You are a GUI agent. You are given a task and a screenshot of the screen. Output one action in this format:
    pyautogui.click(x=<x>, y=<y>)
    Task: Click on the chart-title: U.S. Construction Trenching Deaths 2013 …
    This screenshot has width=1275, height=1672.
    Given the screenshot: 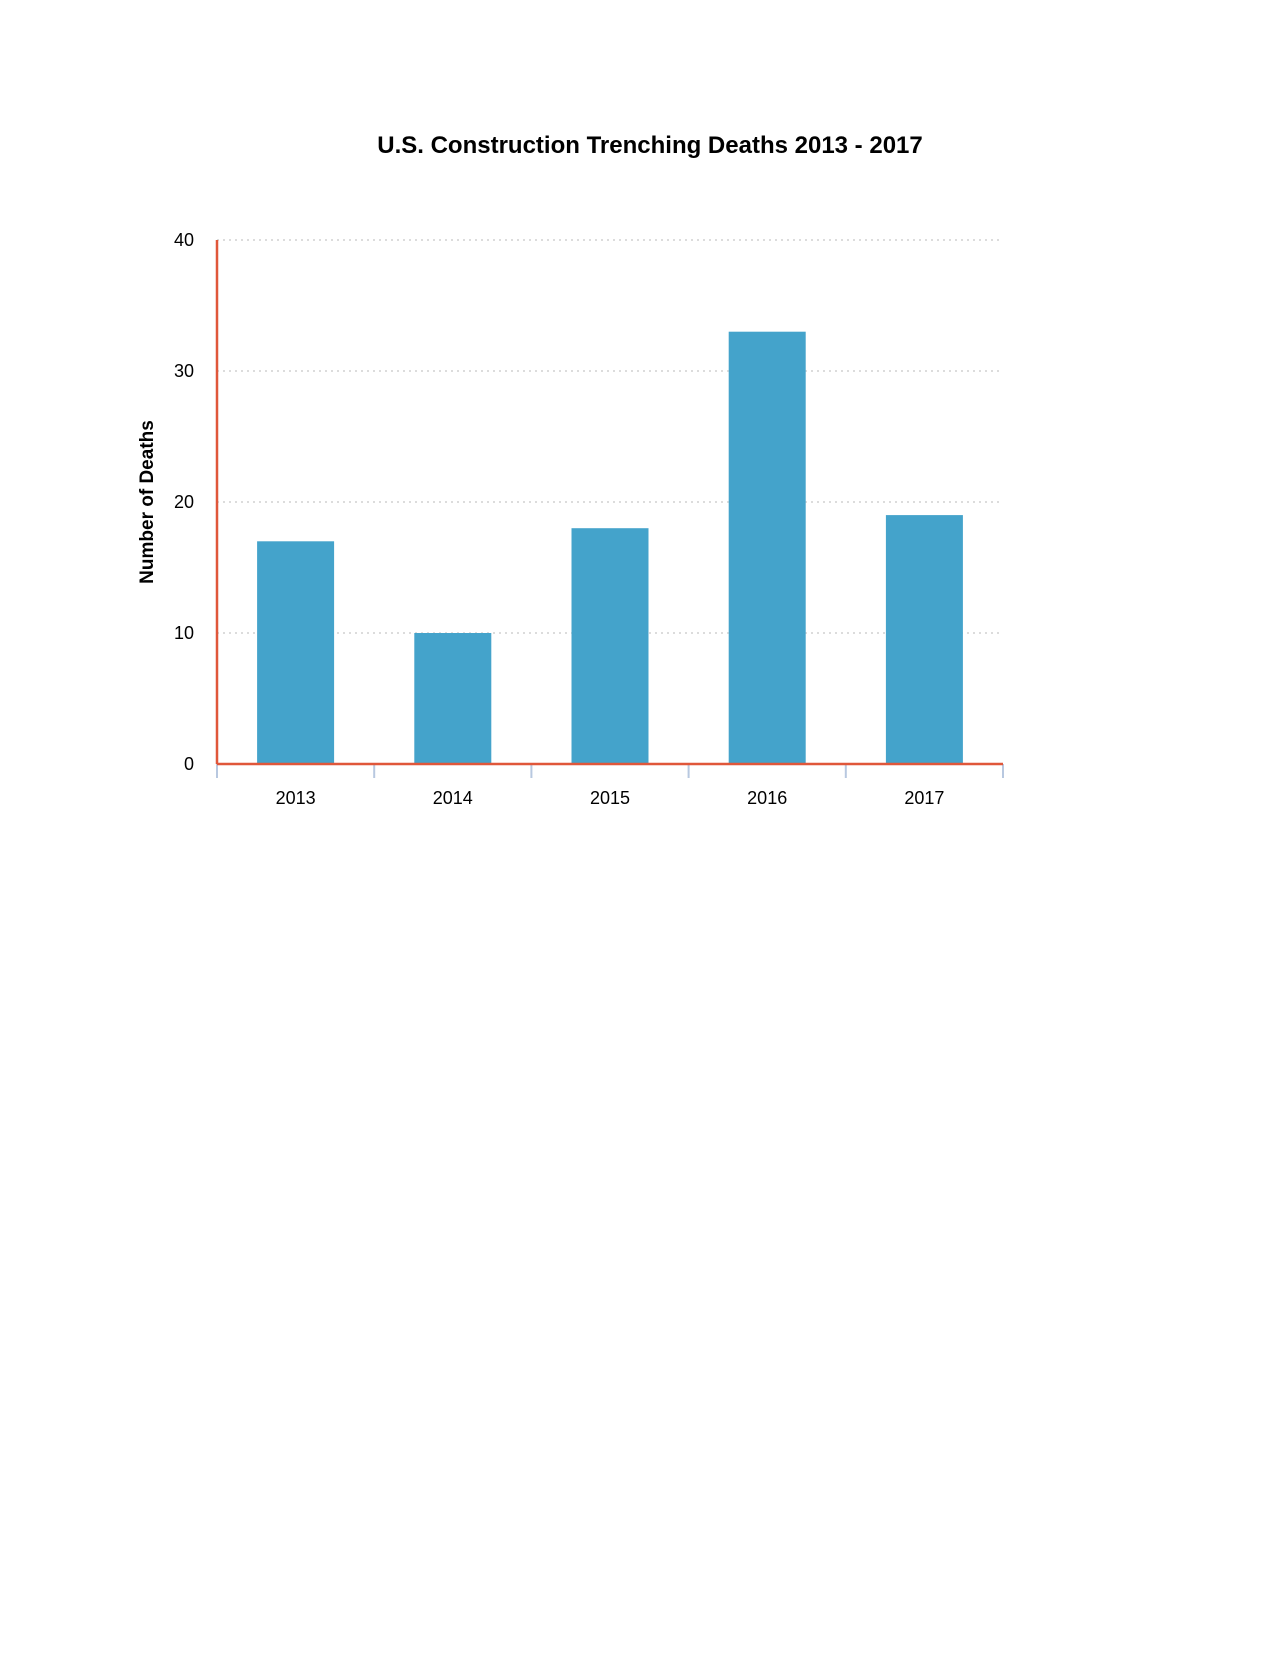 What is the action you would take?
    pyautogui.click(x=649, y=145)
    